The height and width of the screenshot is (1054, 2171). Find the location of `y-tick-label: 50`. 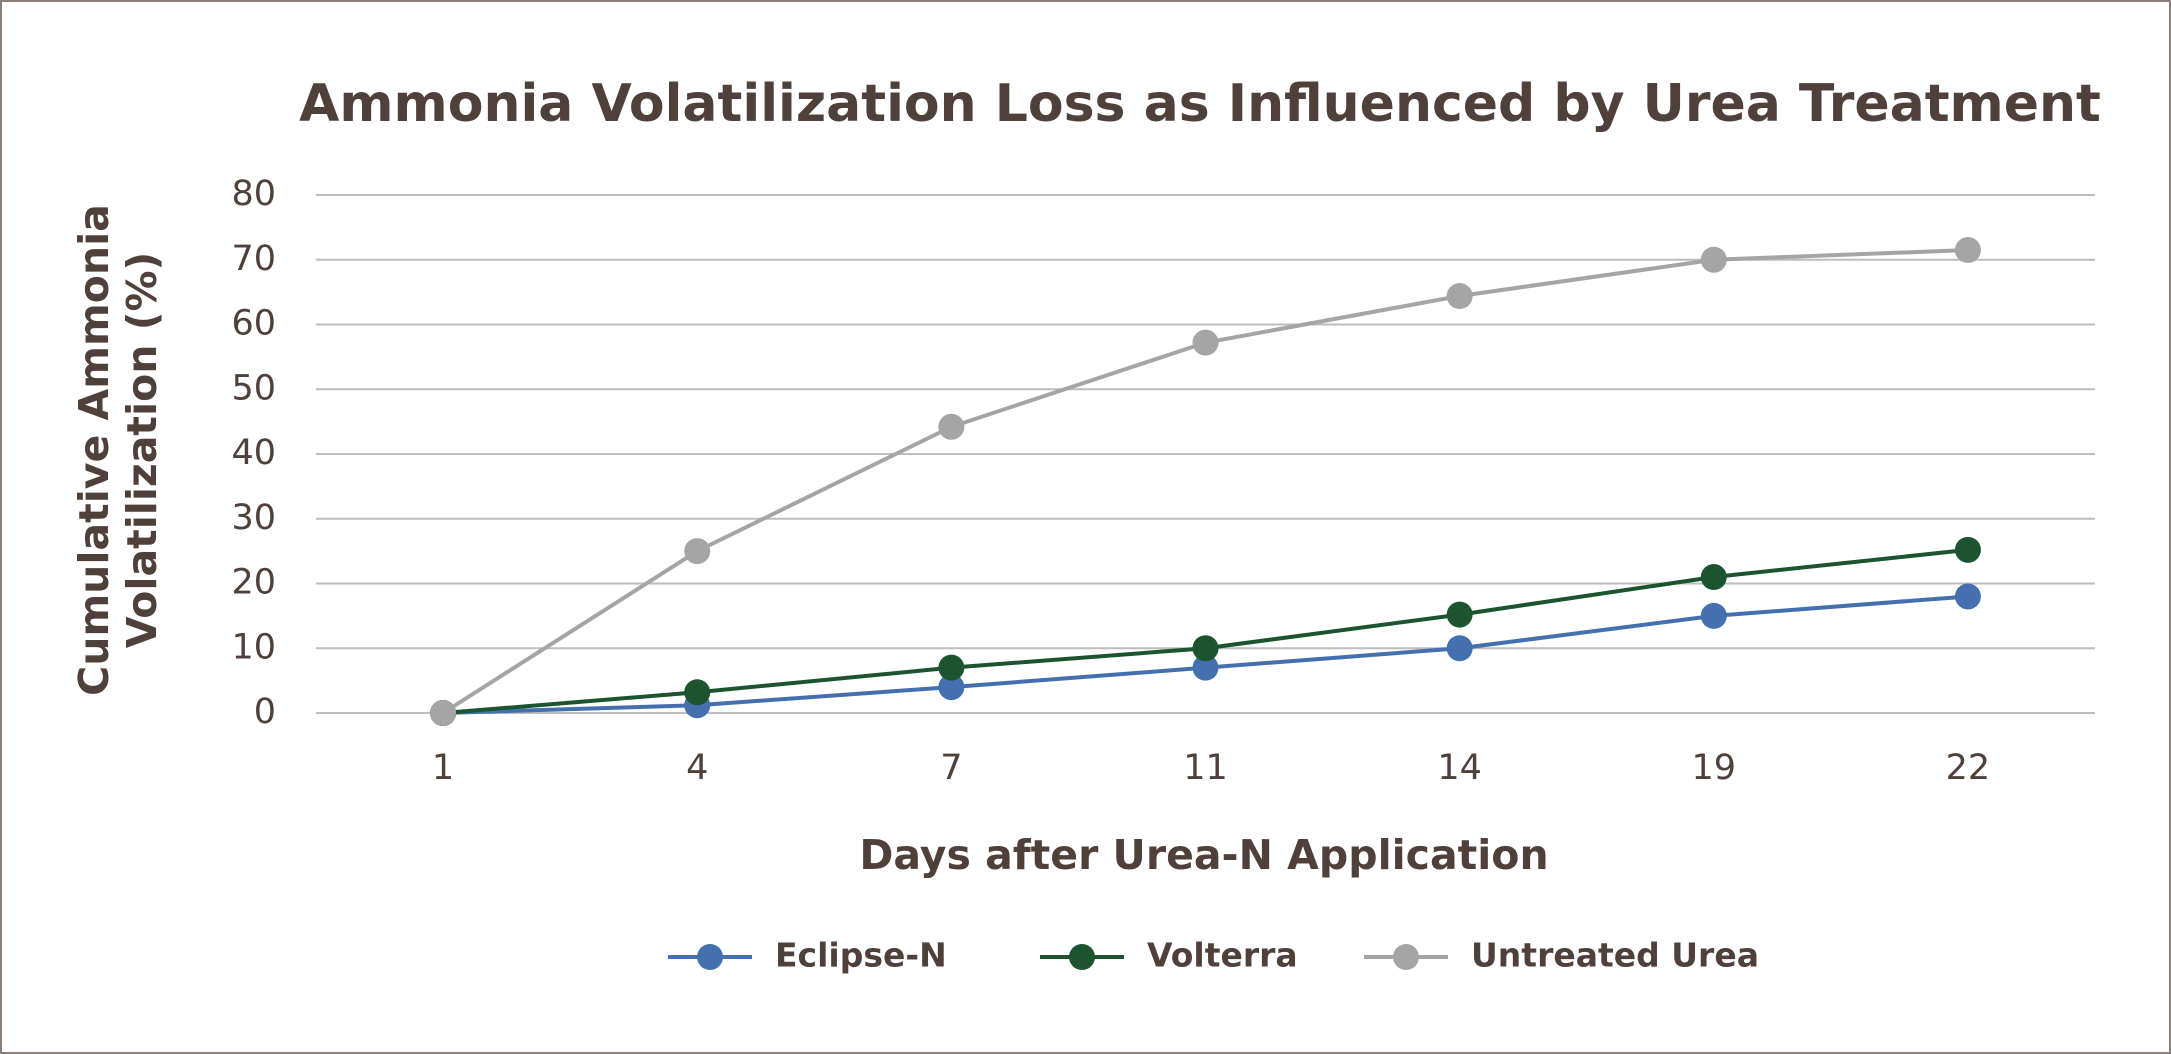

y-tick-label: 50 is located at coordinates (253, 388).